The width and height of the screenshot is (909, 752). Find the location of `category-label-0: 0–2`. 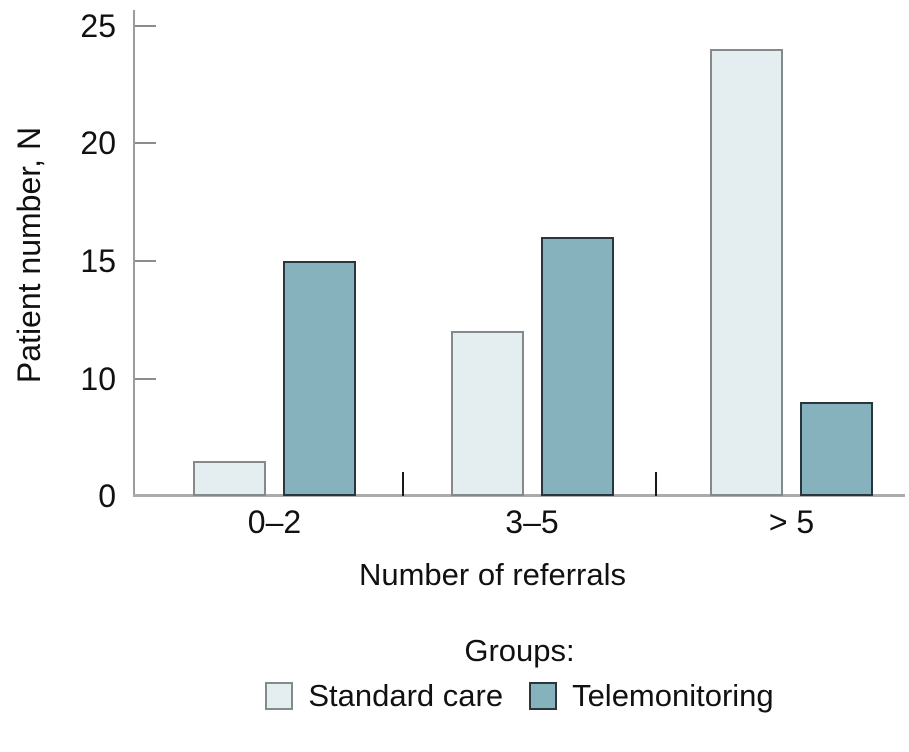

category-label-0: 0–2 is located at coordinates (274, 522).